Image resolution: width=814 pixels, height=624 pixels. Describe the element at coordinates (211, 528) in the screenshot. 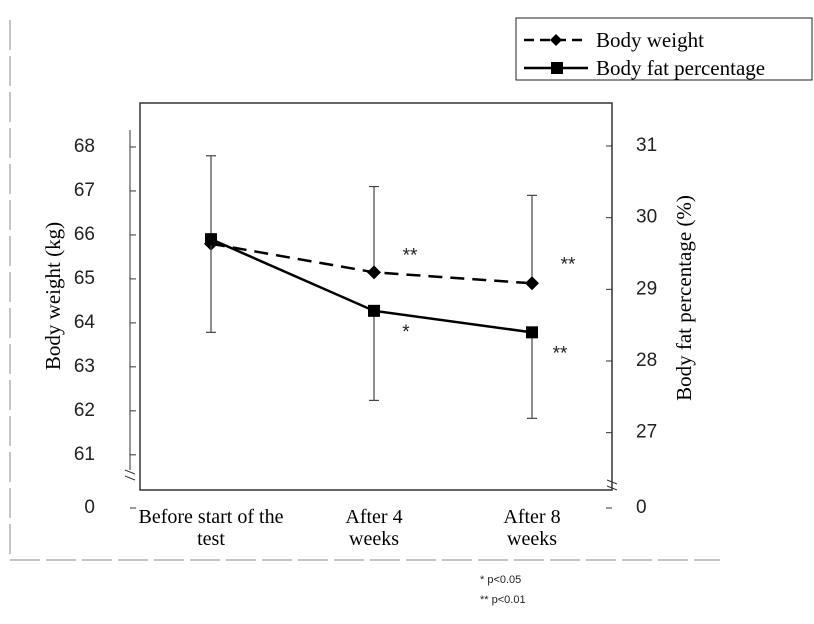

I see `x-tick-label: Before start of the test` at that location.